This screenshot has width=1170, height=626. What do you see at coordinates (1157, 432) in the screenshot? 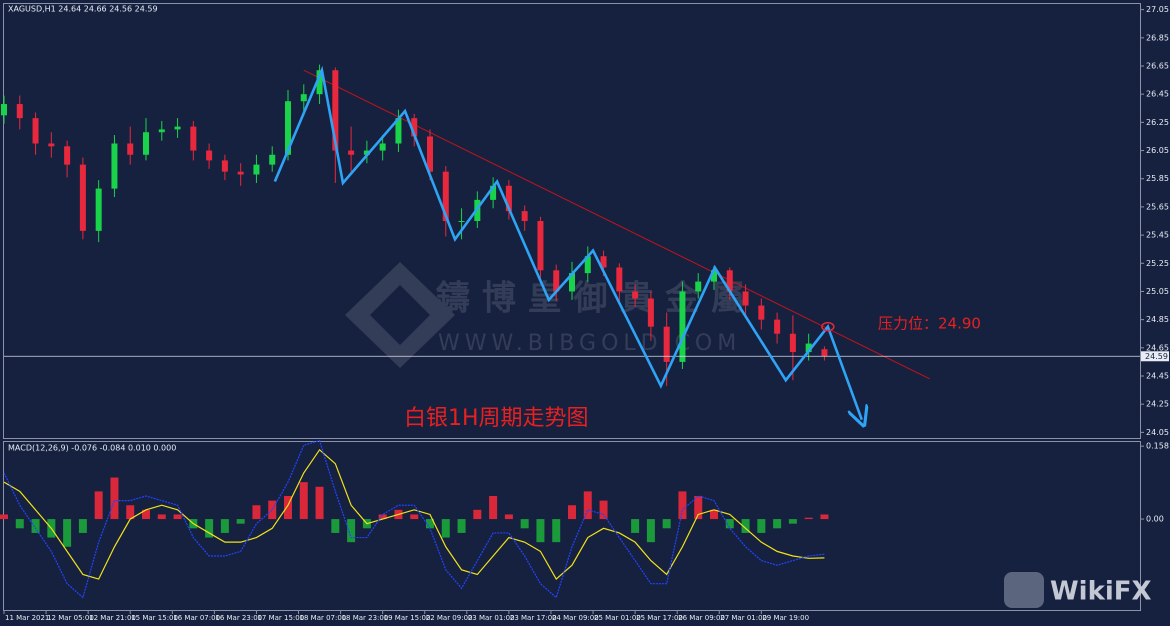
I see `y-tick-label: 24.05` at bounding box center [1157, 432].